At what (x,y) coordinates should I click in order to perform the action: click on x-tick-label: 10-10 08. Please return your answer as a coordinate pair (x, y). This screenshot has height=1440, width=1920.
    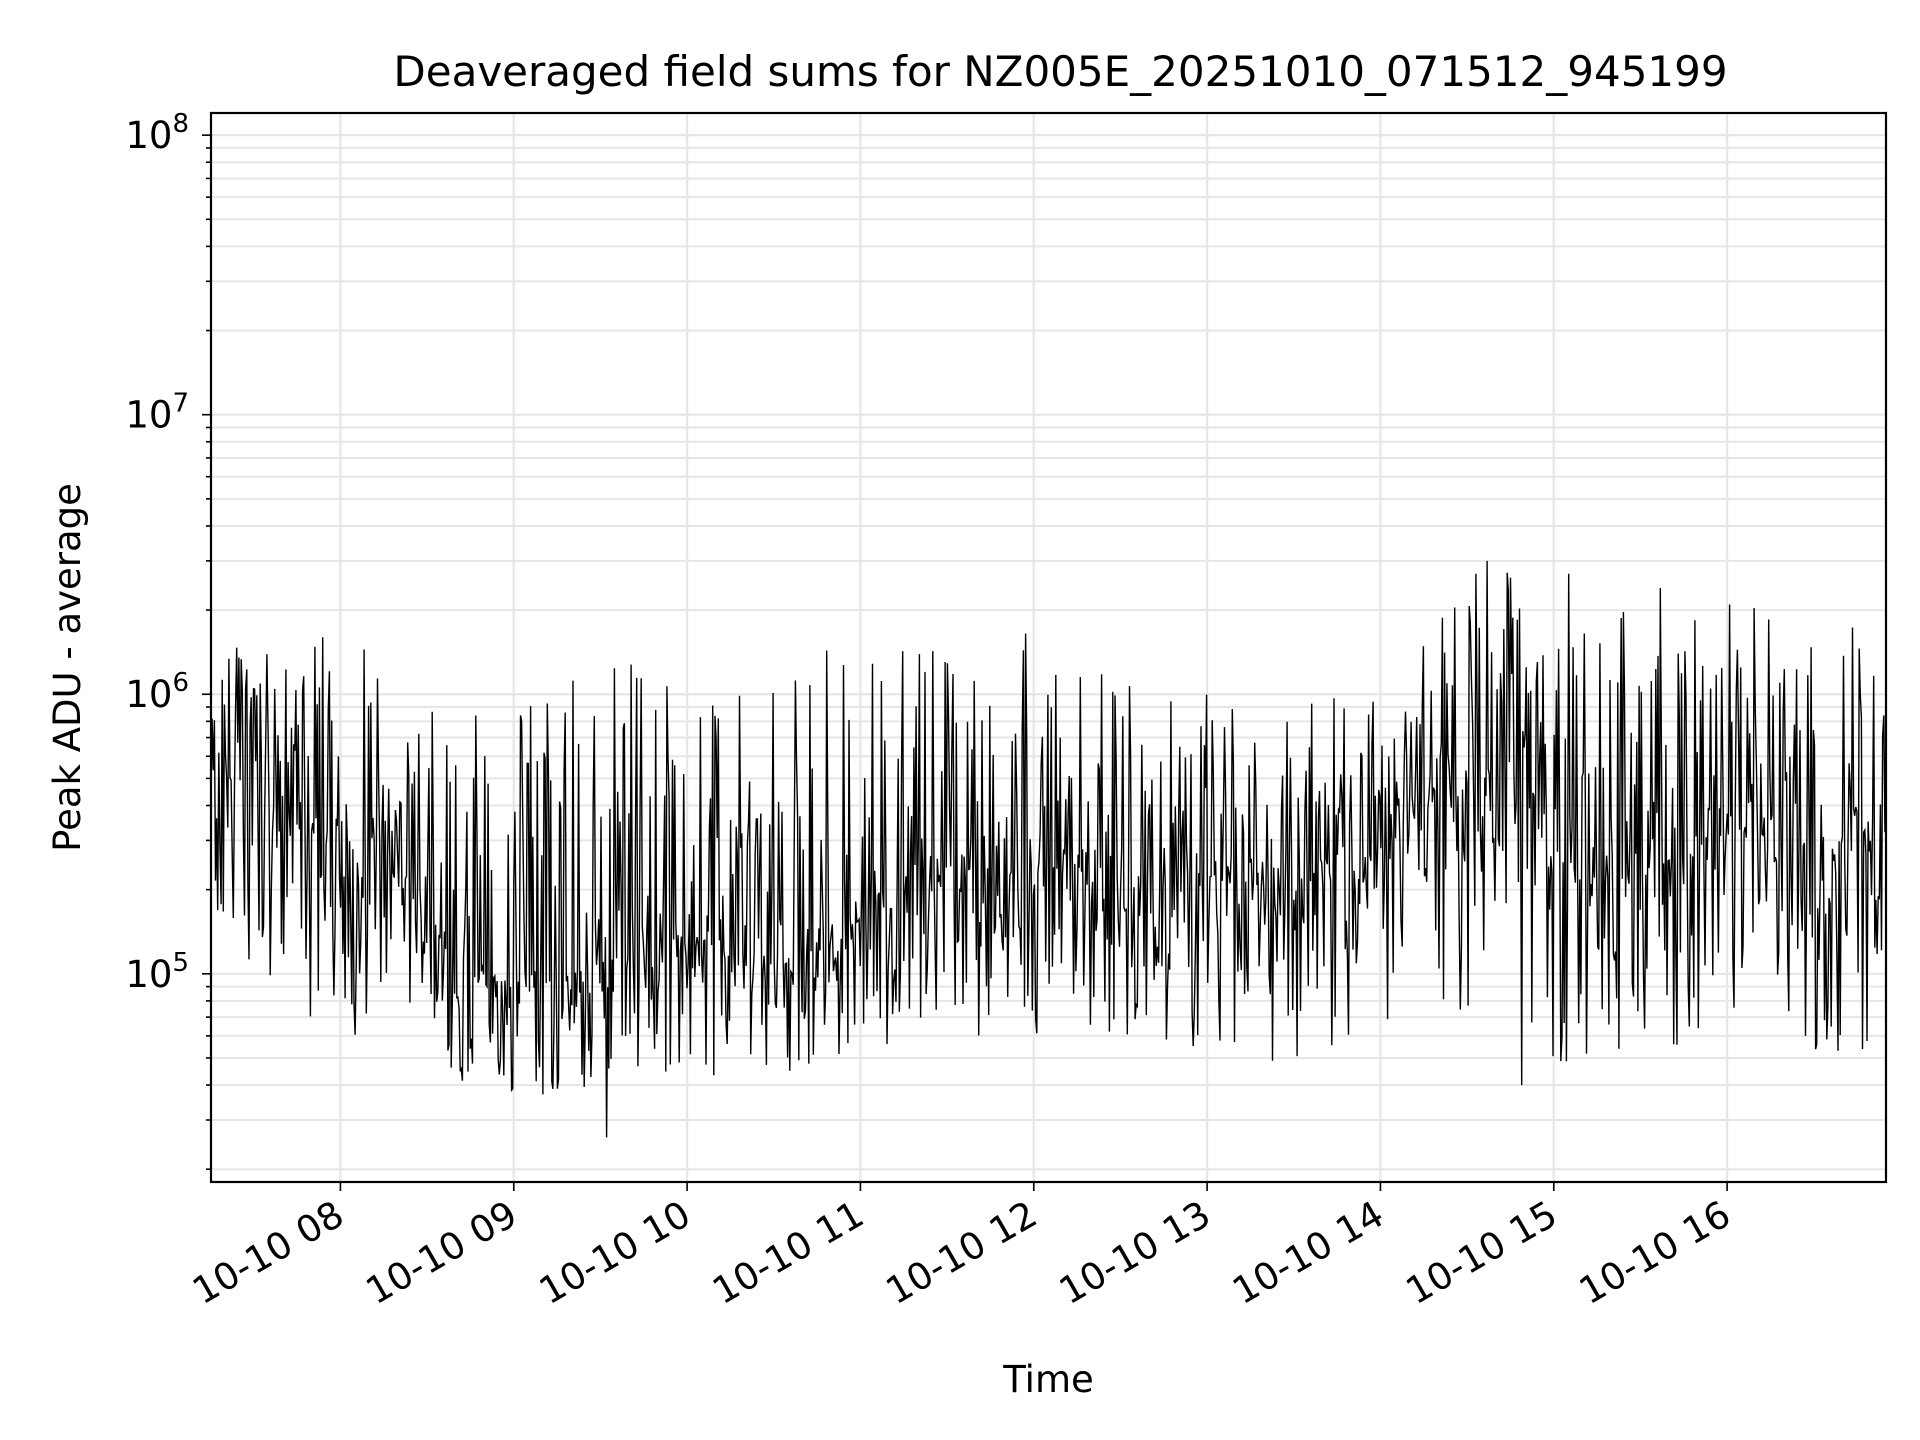
    Looking at the image, I should click on (268, 1253).